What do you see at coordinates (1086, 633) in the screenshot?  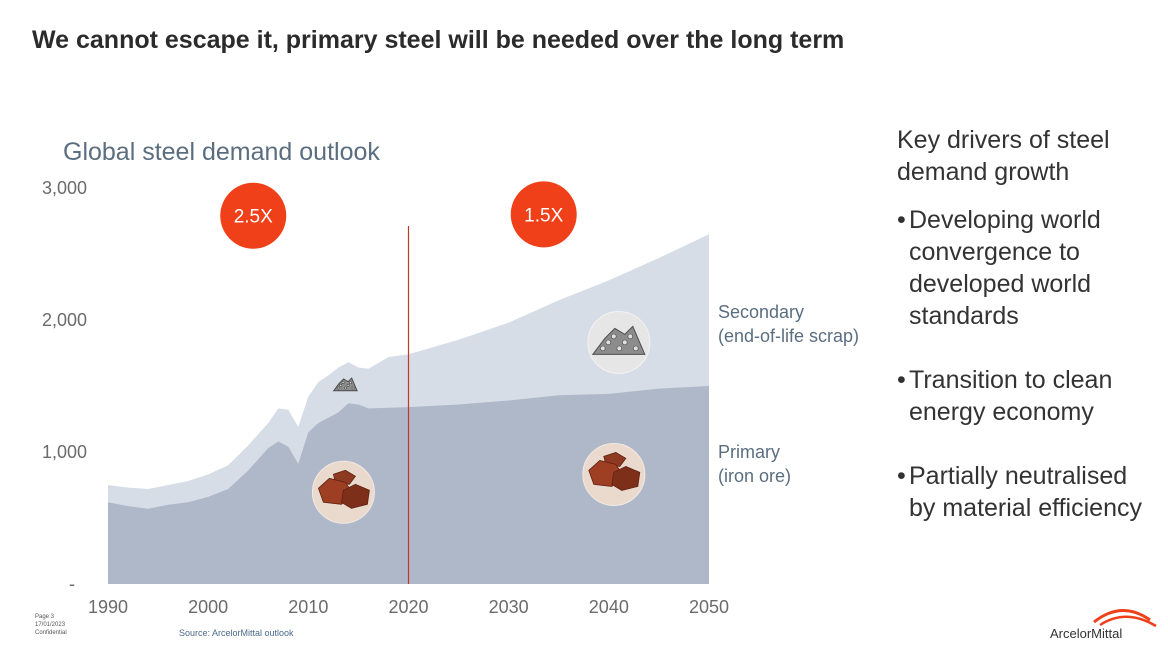 I see `logo-text: ArcelorMittal` at bounding box center [1086, 633].